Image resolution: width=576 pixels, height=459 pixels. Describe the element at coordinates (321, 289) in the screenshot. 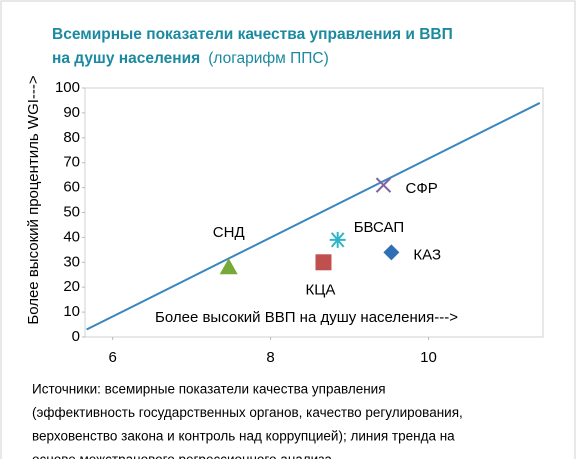

I see `point-label: КЦА` at that location.